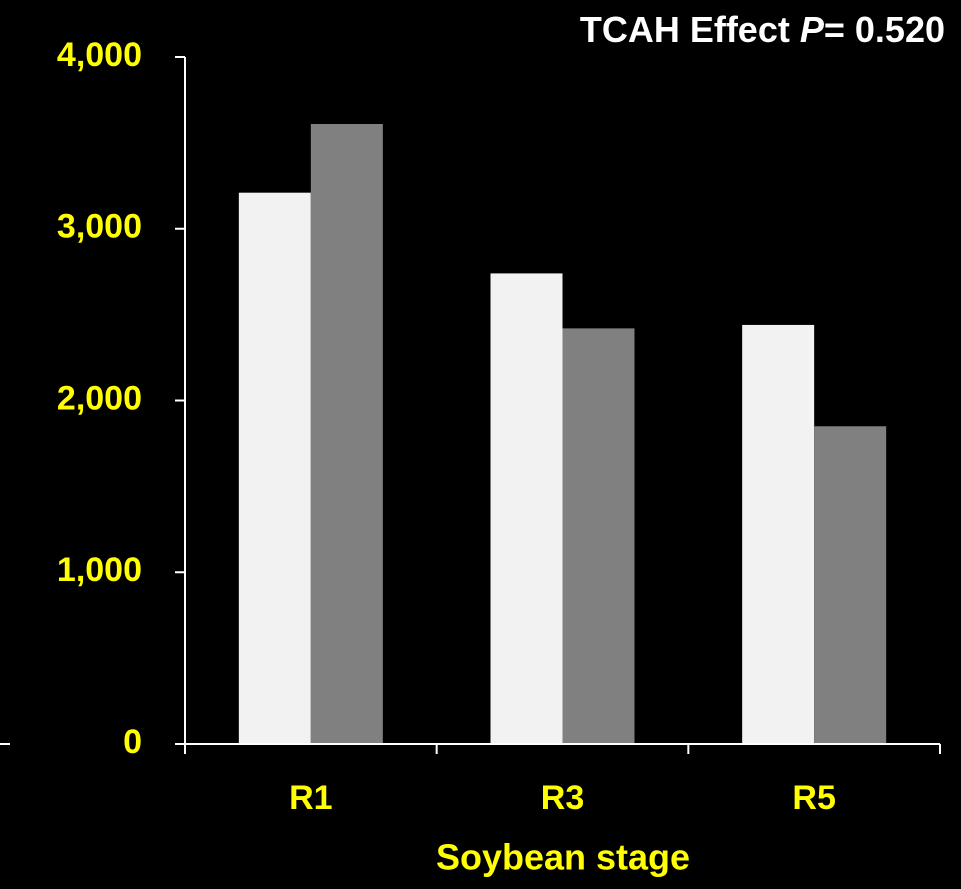 This screenshot has width=961, height=889. What do you see at coordinates (562, 798) in the screenshot?
I see `x-tick-label: R3` at bounding box center [562, 798].